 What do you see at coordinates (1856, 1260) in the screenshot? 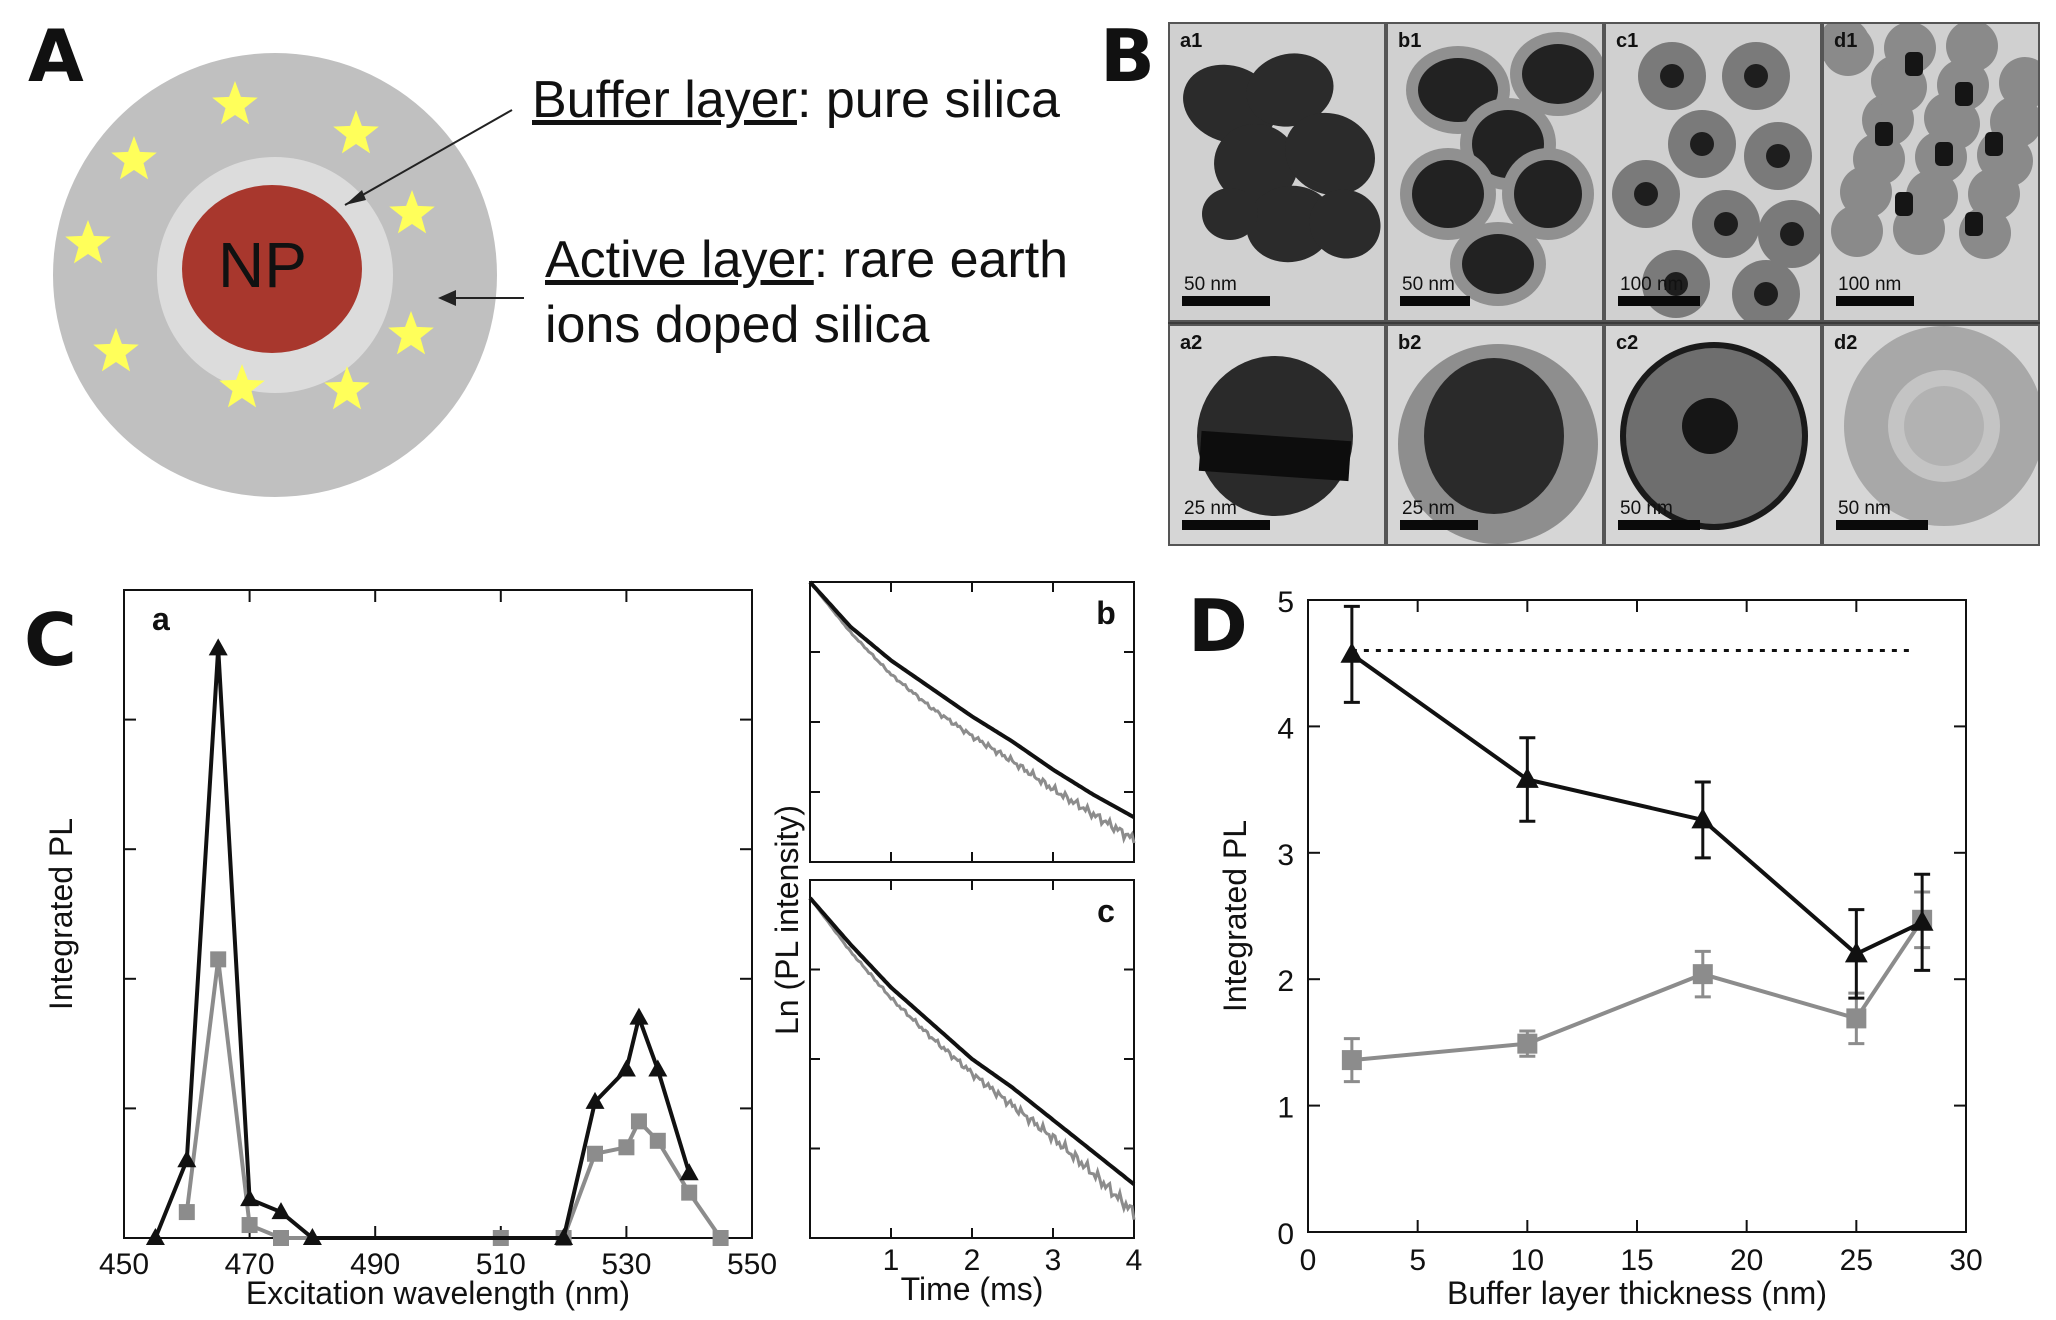
I see `x-tick-label: 25` at bounding box center [1856, 1260].